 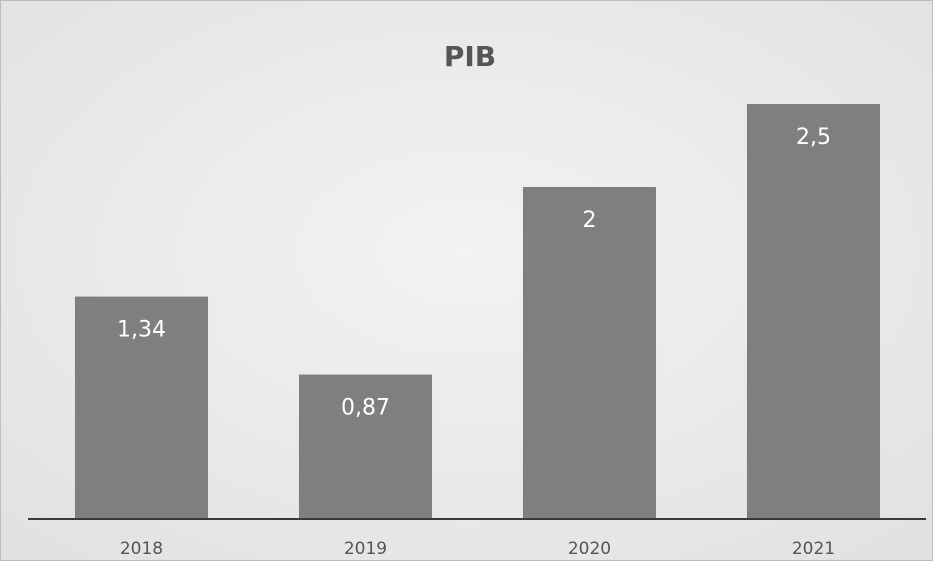 I want to click on x-tick-label: 2019, so click(x=365, y=549).